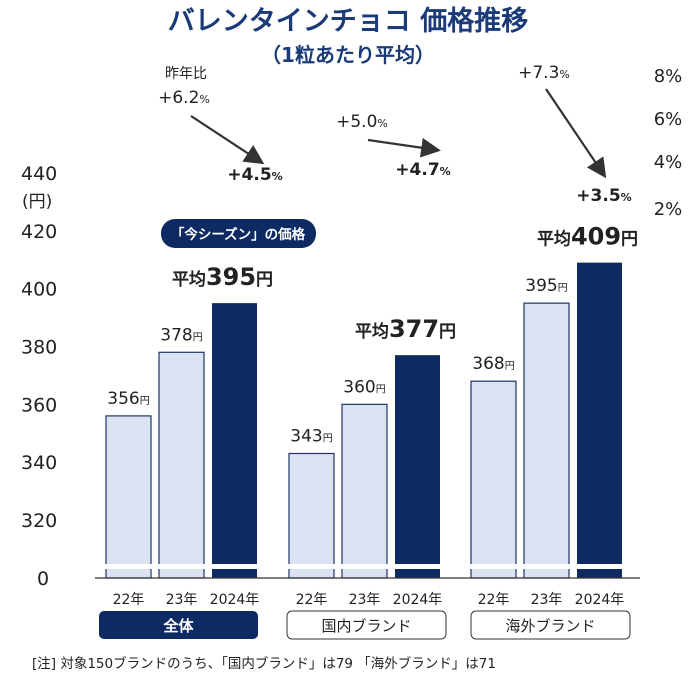 This screenshot has width=697, height=682. I want to click on pct-tick-label: 8%, so click(668, 76).